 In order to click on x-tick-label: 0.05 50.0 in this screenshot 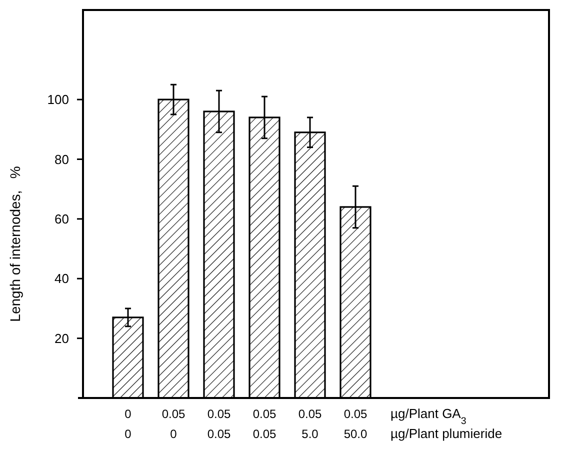, I will do `click(356, 424)`.